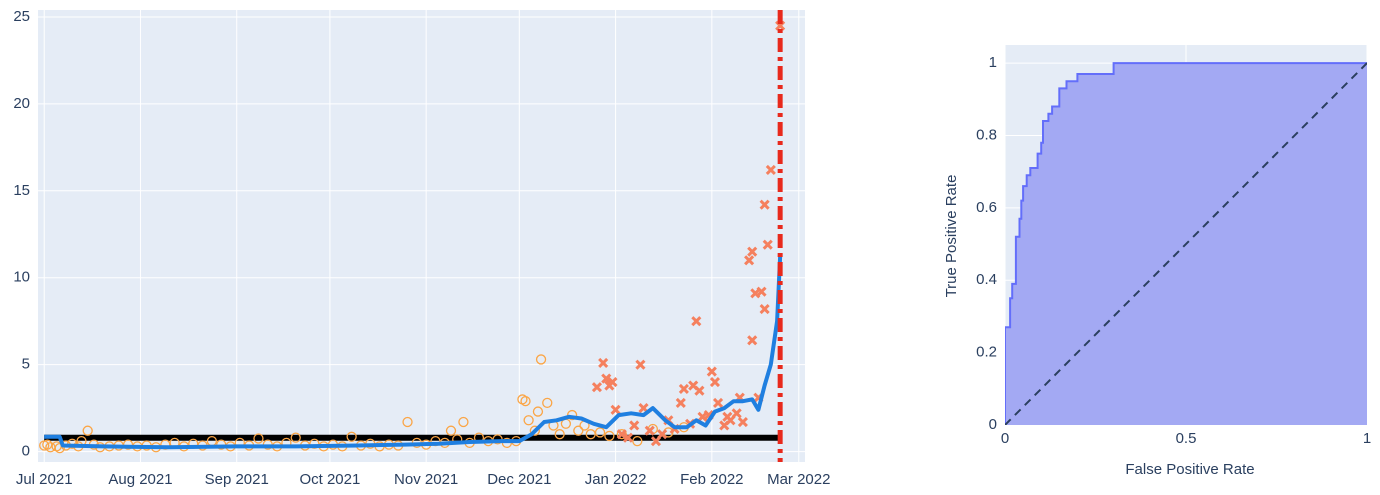 The image size is (1380, 495). Describe the element at coordinates (1186, 438) in the screenshot. I see `x-tick-label: 0.5` at that location.